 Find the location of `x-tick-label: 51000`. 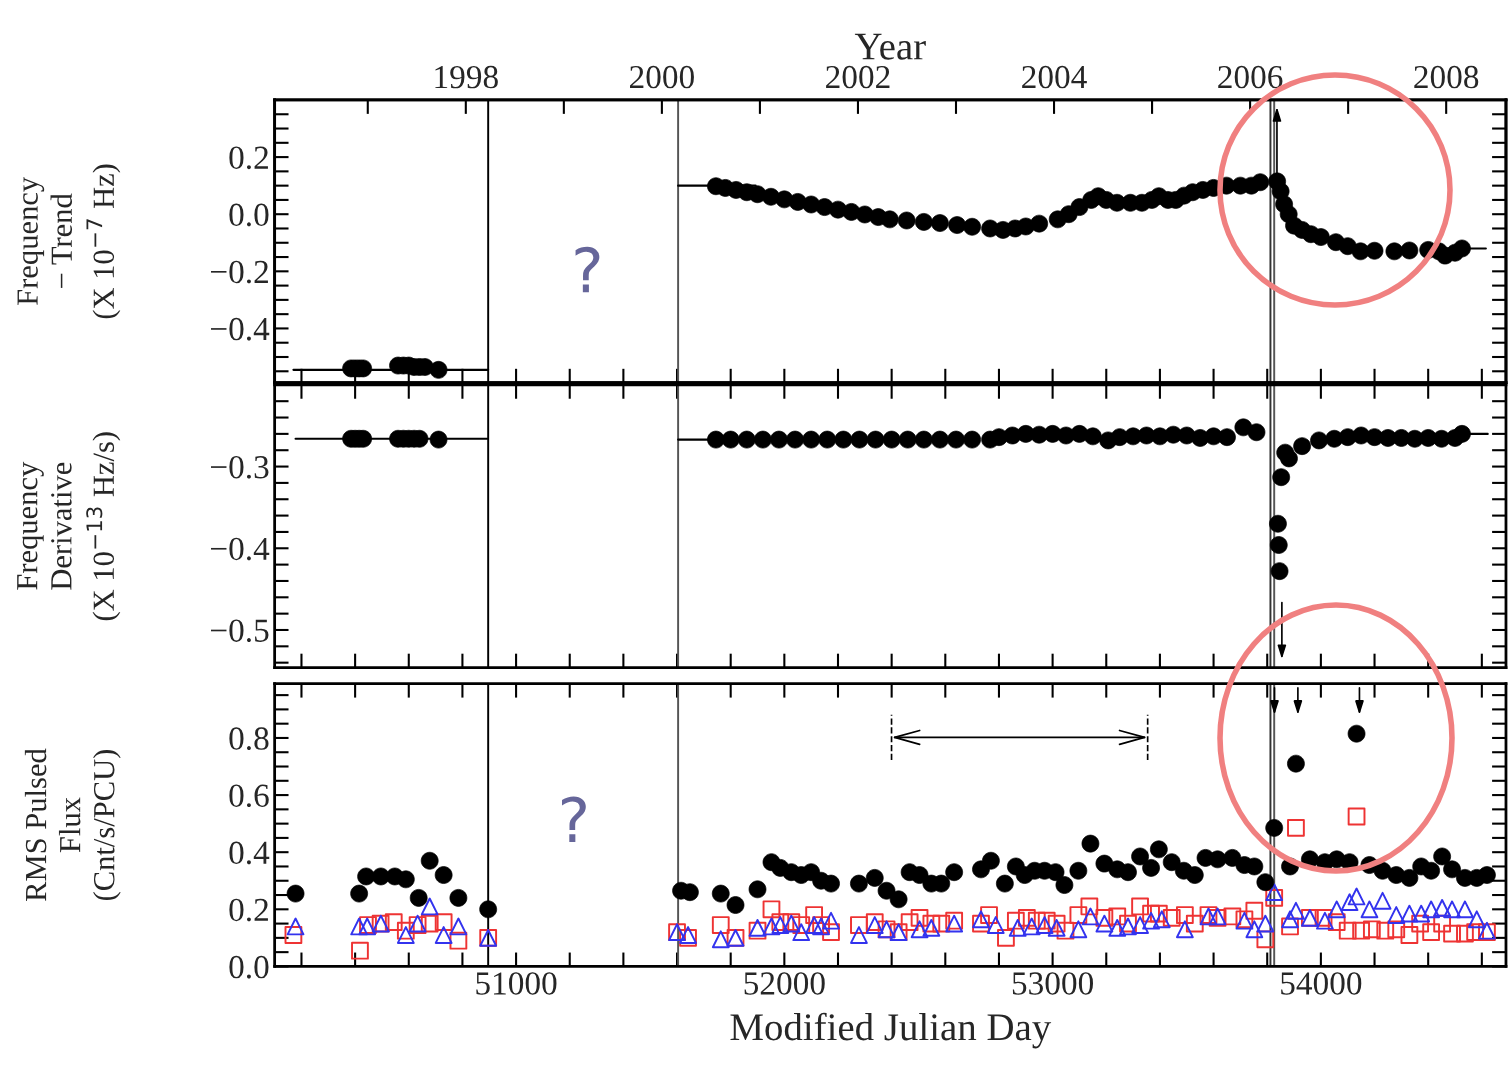

x-tick-label: 51000 is located at coordinates (516, 983).